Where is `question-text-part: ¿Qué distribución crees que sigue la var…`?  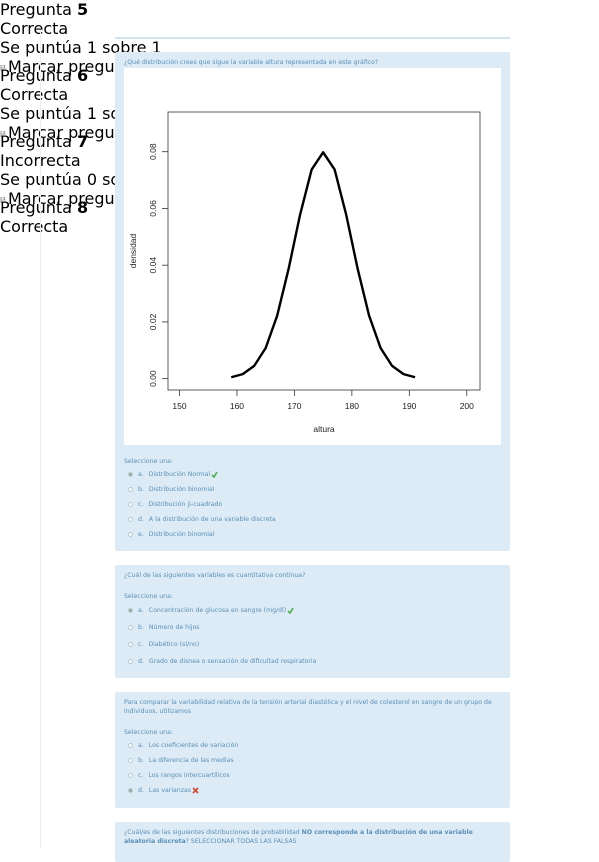
question-text-part: ¿Qué distribución crees que sigue la var… is located at coordinates (251, 62).